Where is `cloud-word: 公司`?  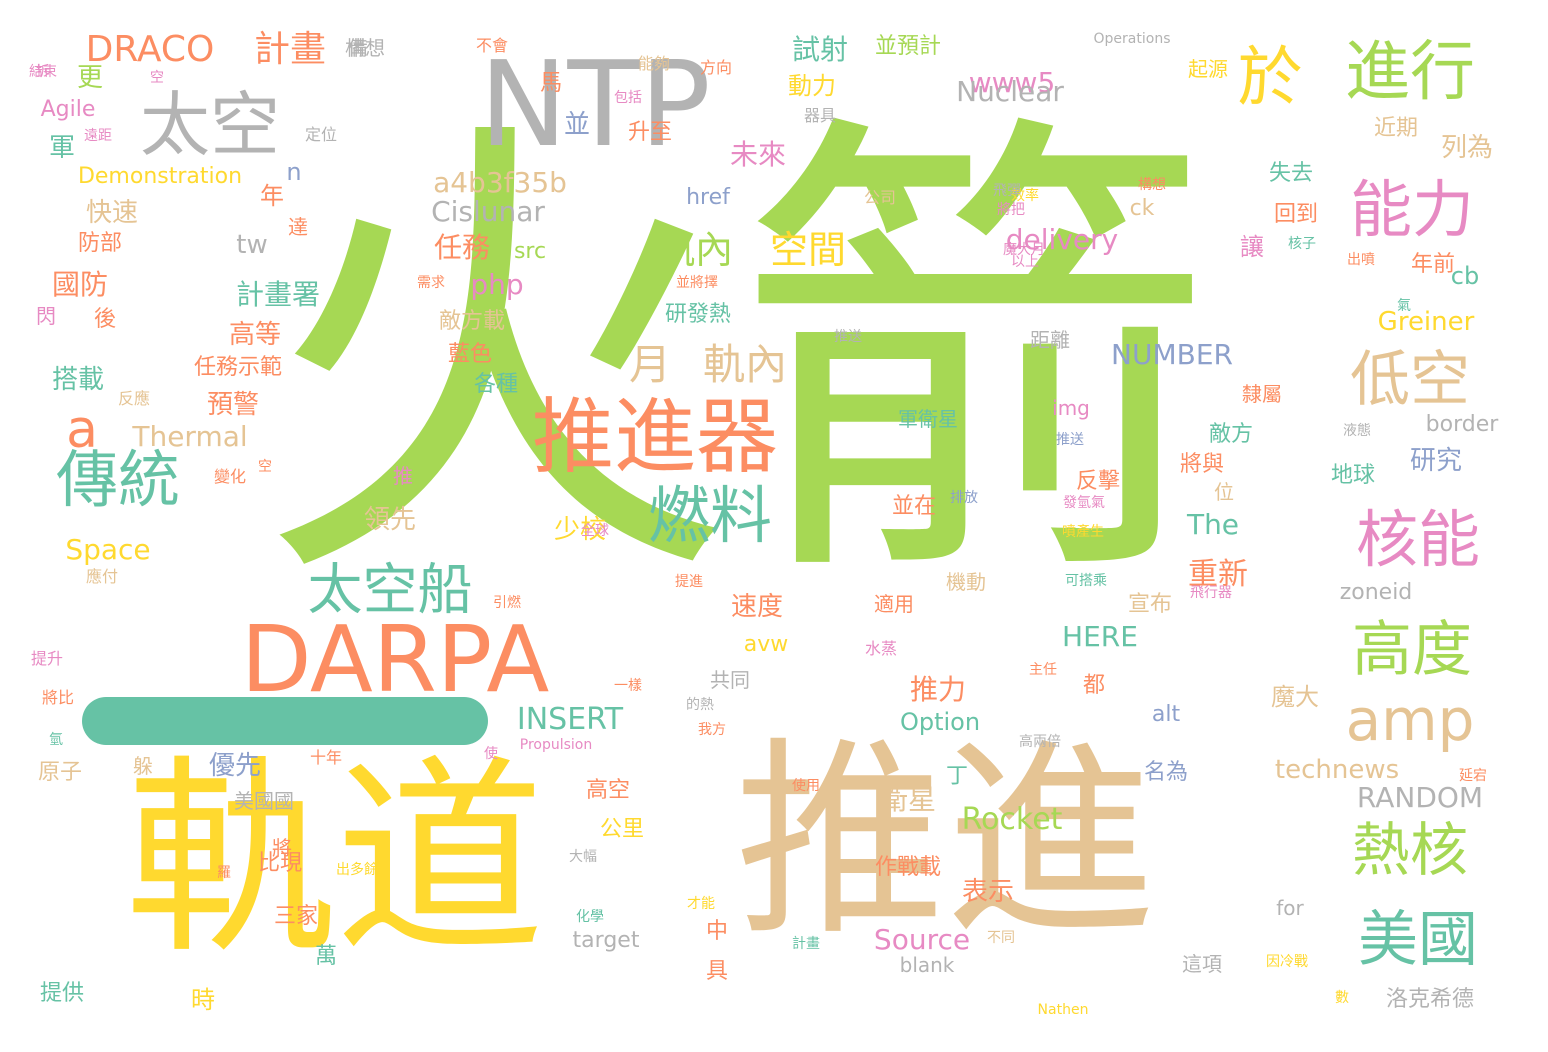
cloud-word: 公司 is located at coordinates (880, 197).